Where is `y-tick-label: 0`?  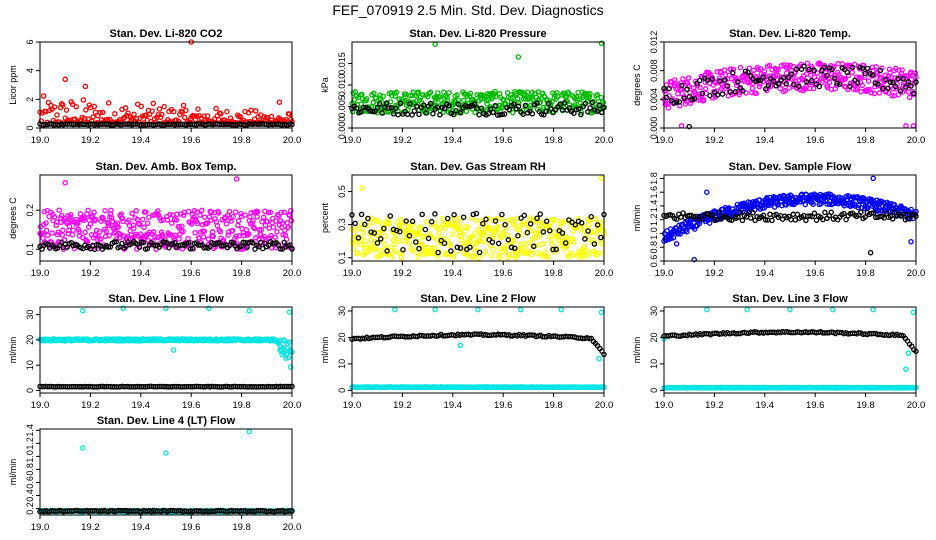
y-tick-label: 0 is located at coordinates (30, 390).